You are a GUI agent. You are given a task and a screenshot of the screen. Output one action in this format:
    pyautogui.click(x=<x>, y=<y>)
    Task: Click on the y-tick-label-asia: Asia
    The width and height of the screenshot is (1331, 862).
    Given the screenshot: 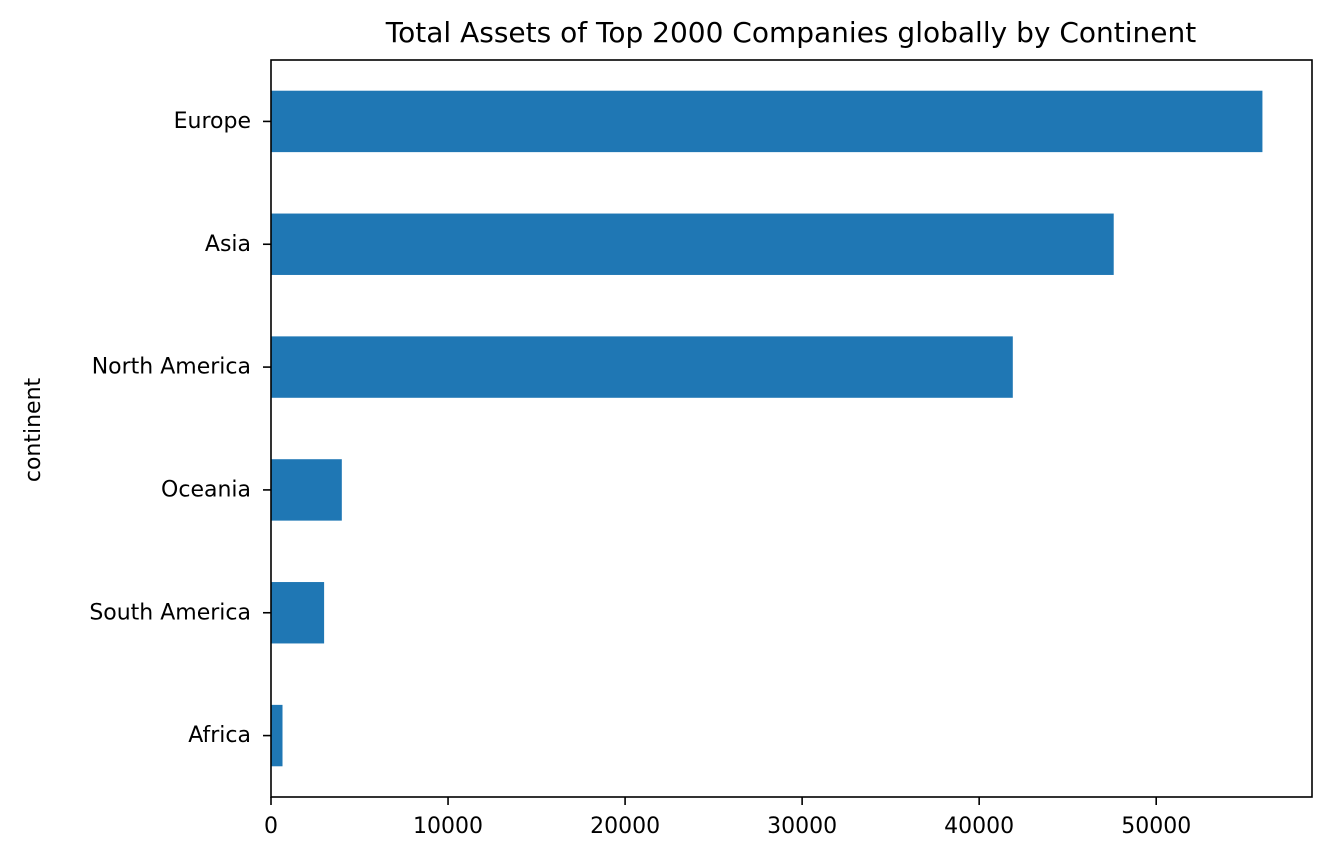 What is the action you would take?
    pyautogui.click(x=228, y=244)
    